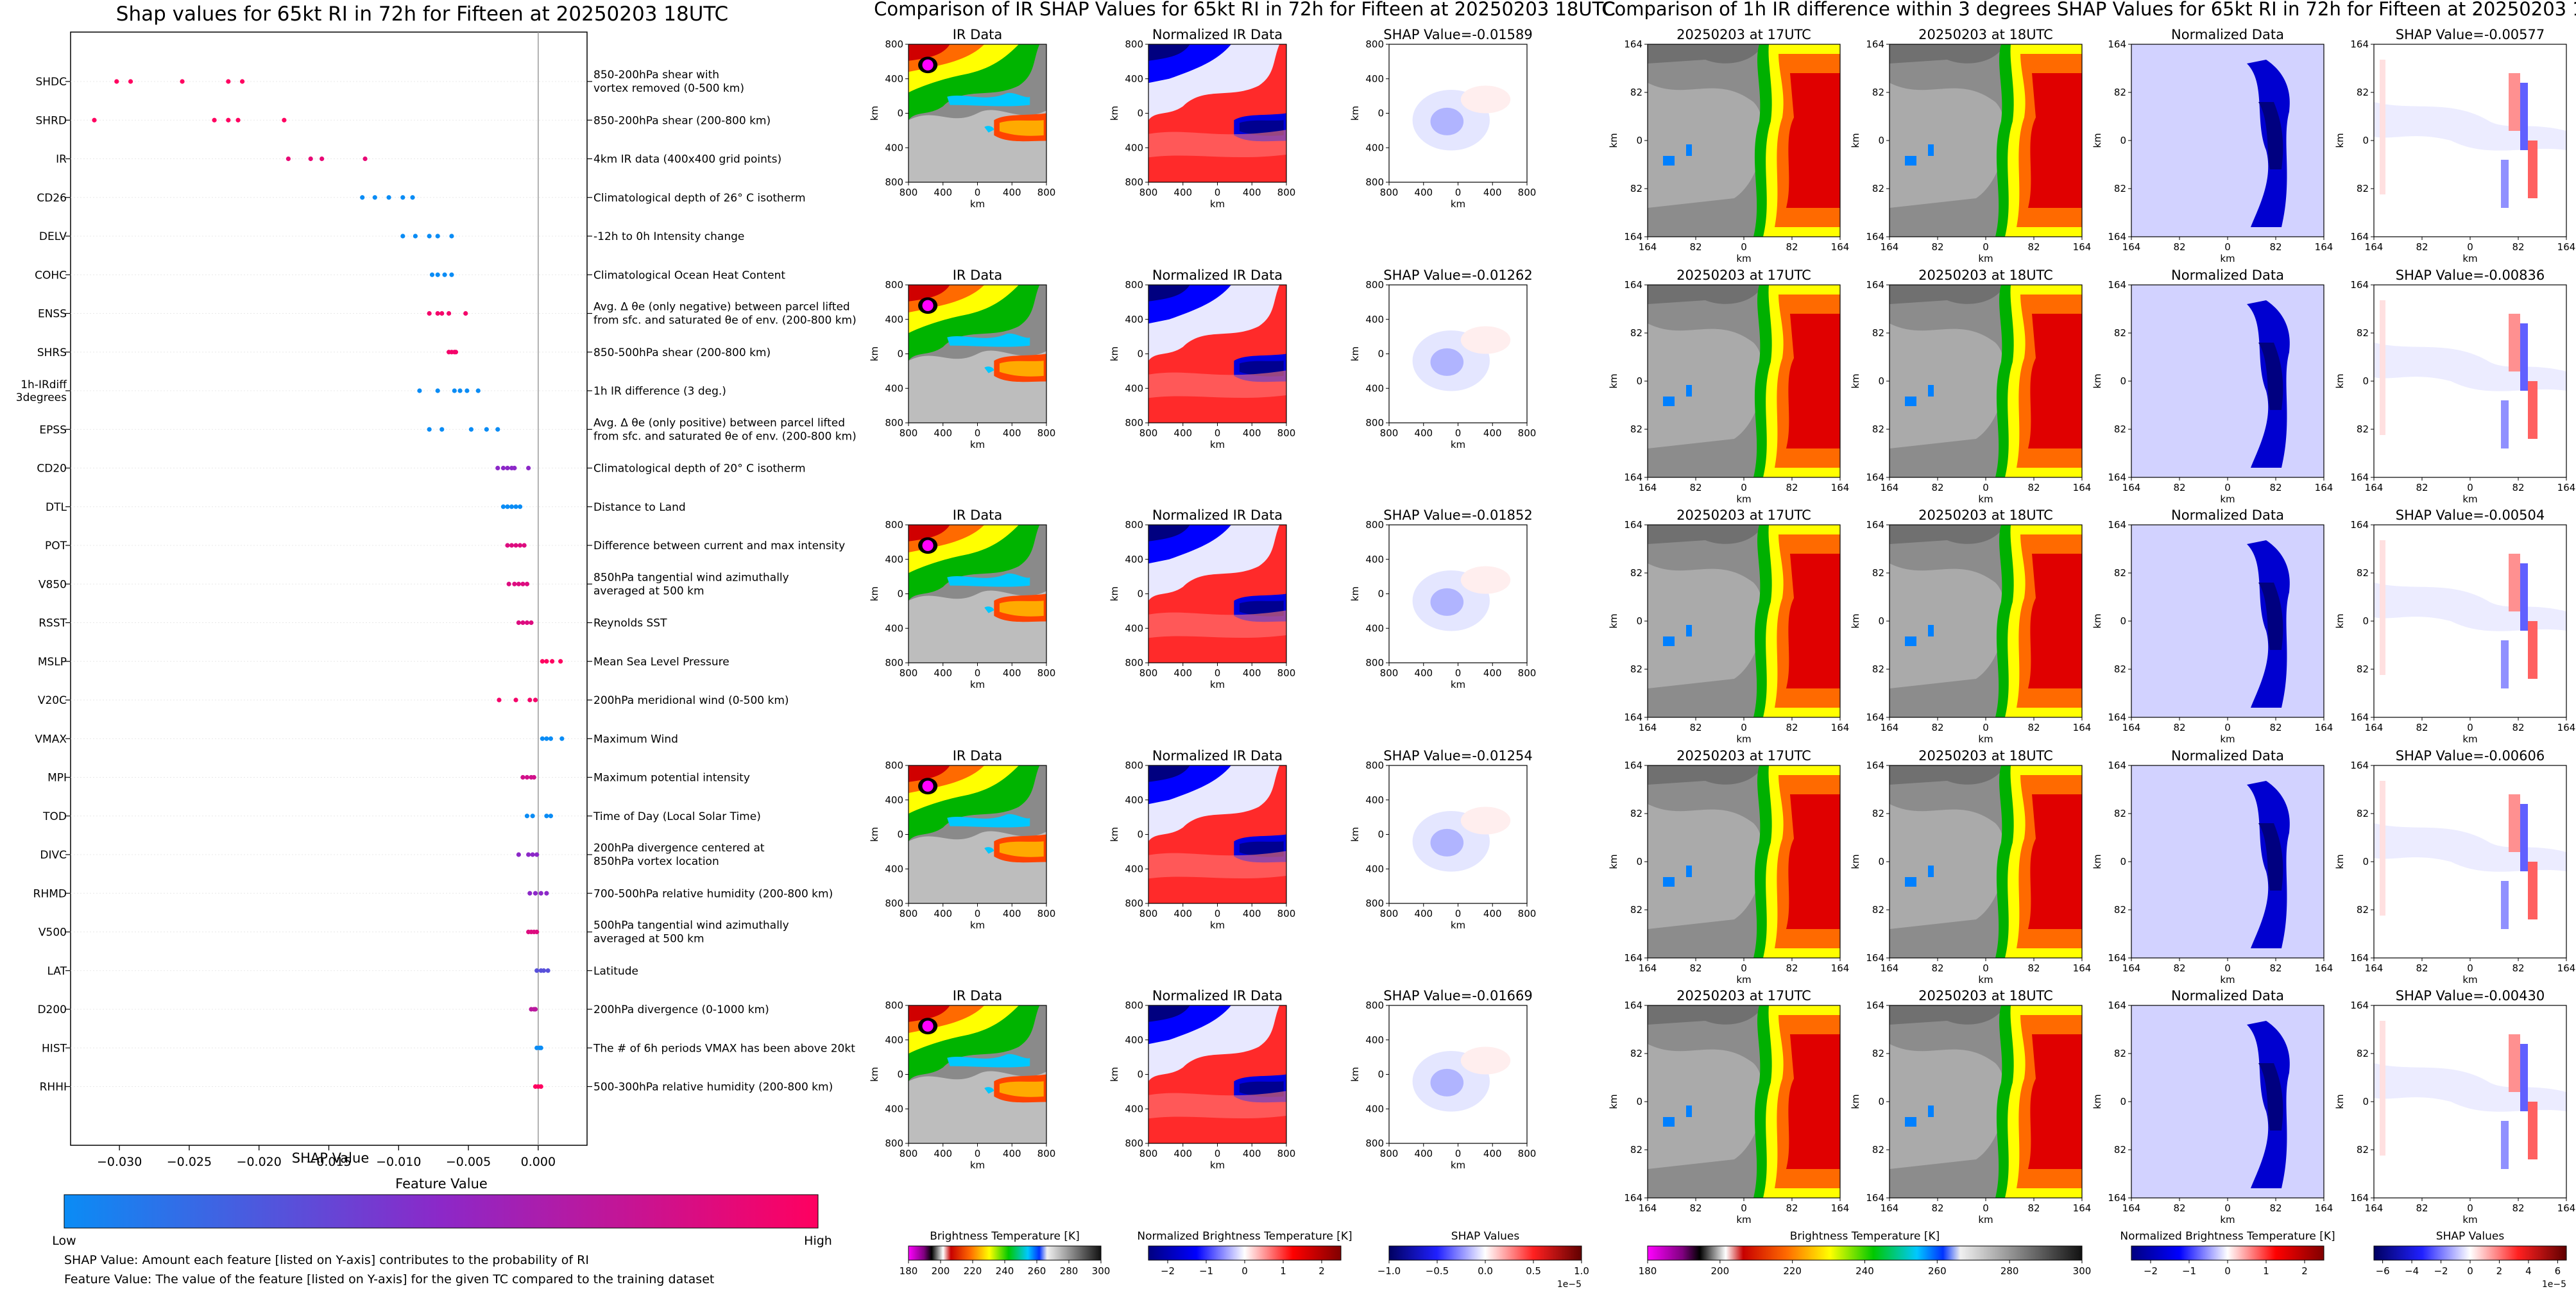 This screenshot has height=1289, width=2576. Describe the element at coordinates (1217, 34) in the screenshot. I see `column-title: Normalized IR Data` at that location.